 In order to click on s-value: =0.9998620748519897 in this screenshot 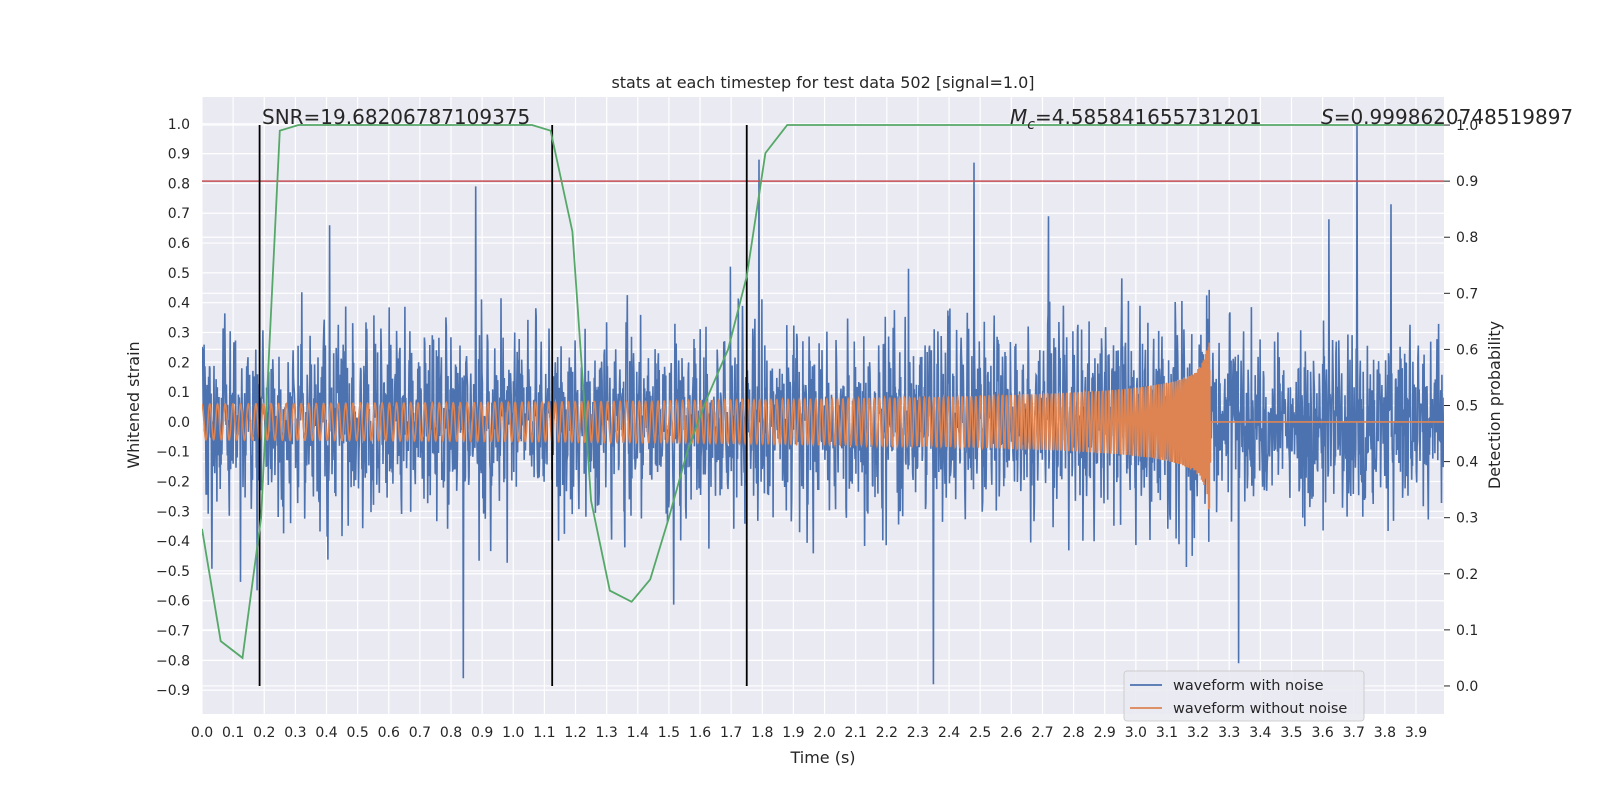, I will do `click(1453, 117)`.